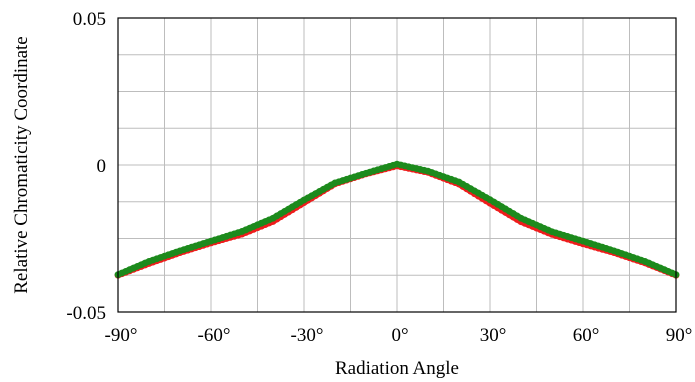  I want to click on y-tick-labels: 0.05 0 -0.05, so click(86, 166).